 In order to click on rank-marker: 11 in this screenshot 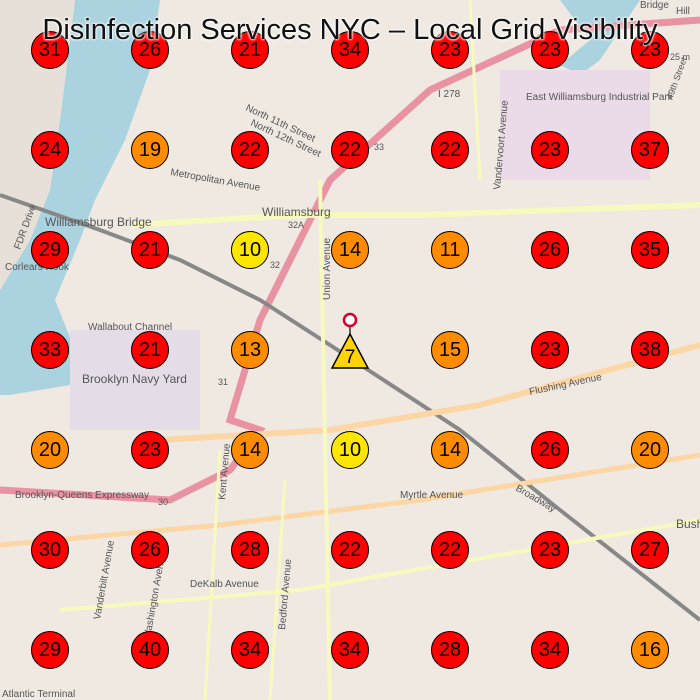, I will do `click(450, 250)`.